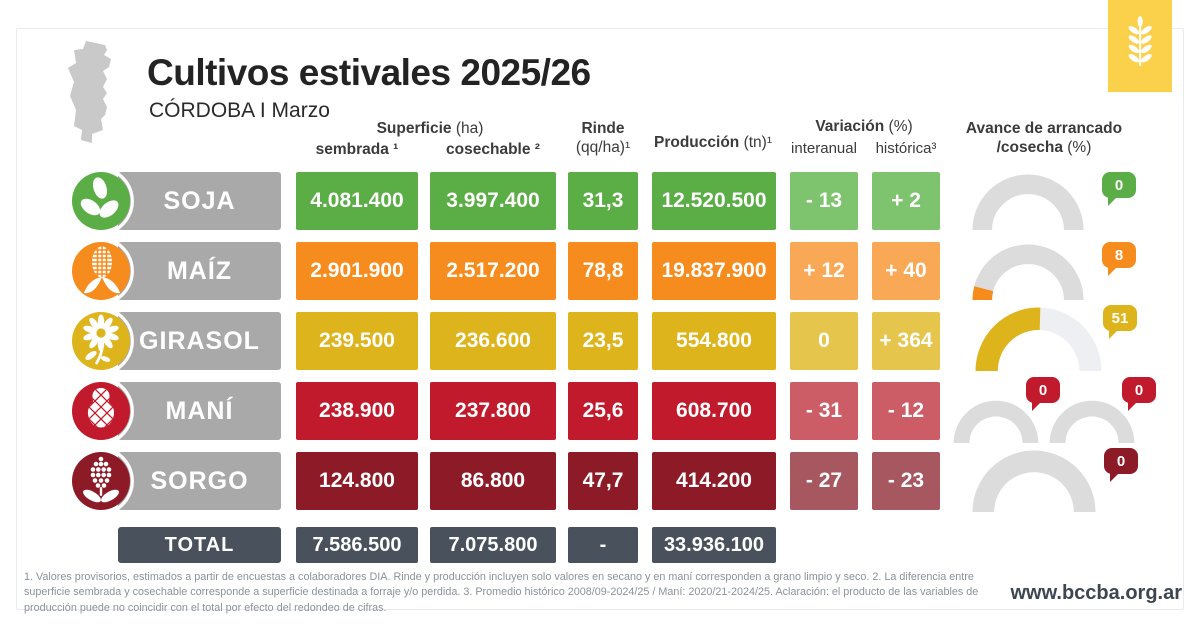 The image size is (1200, 630). What do you see at coordinates (493, 201) in the screenshot?
I see `soja-cosechable: 3.997.400` at bounding box center [493, 201].